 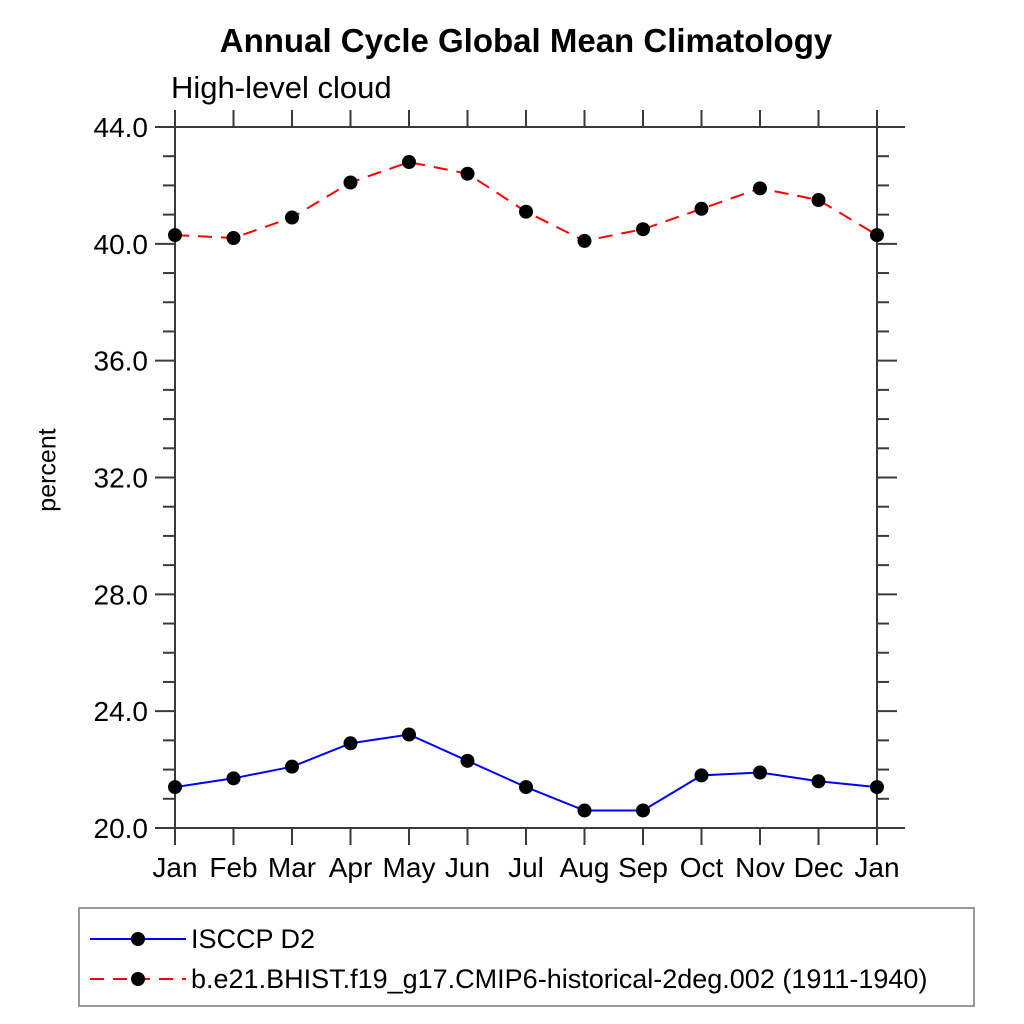 I want to click on x-tick-label: May, so click(x=409, y=867).